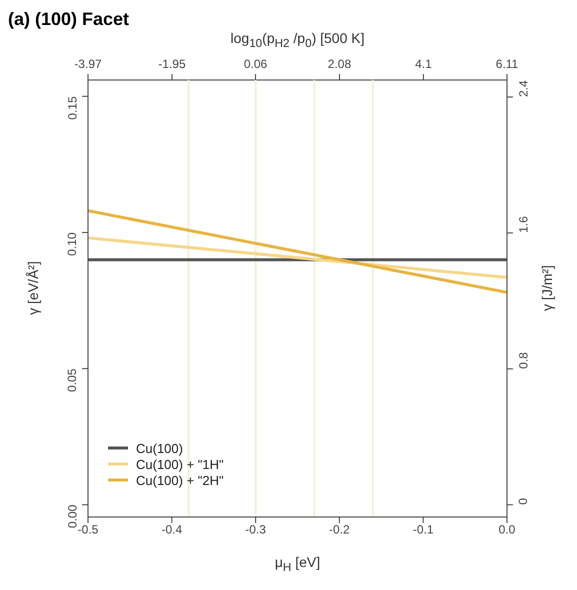 This screenshot has width=577, height=590. Describe the element at coordinates (159, 448) in the screenshot. I see `legend-label: Cu(100)` at that location.